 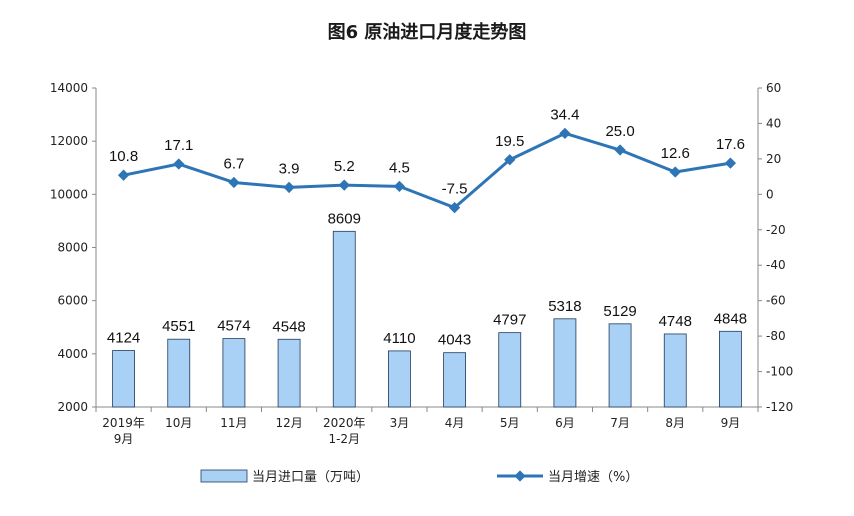 I want to click on growth-line, so click(x=427, y=170).